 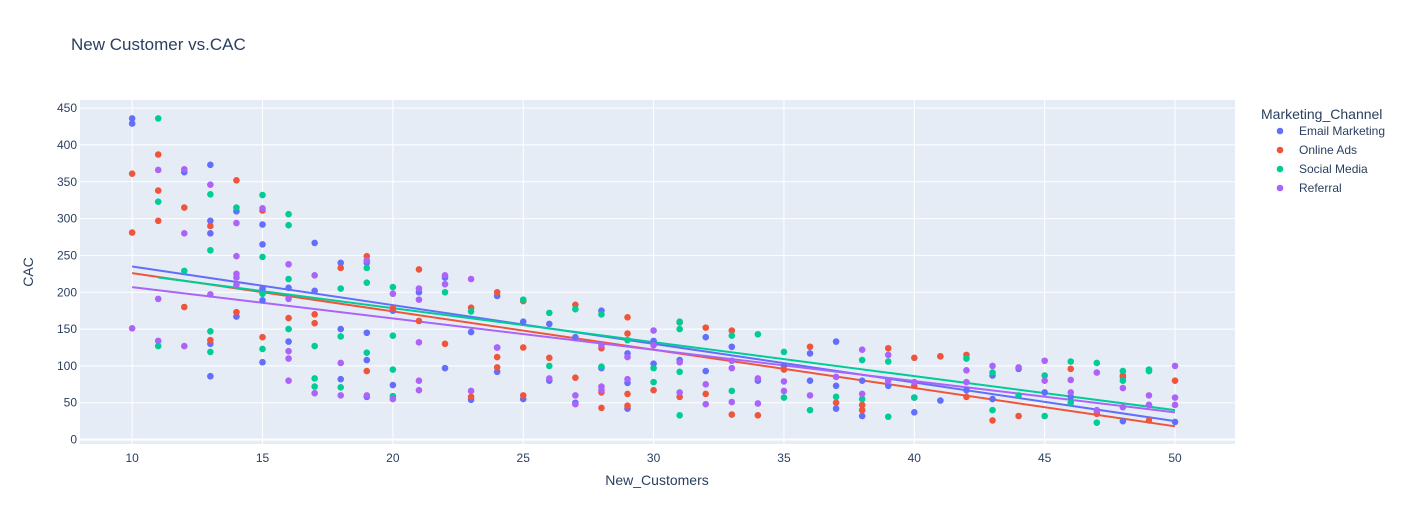 What do you see at coordinates (1322, 169) in the screenshot?
I see `legend-item: Social Media` at bounding box center [1322, 169].